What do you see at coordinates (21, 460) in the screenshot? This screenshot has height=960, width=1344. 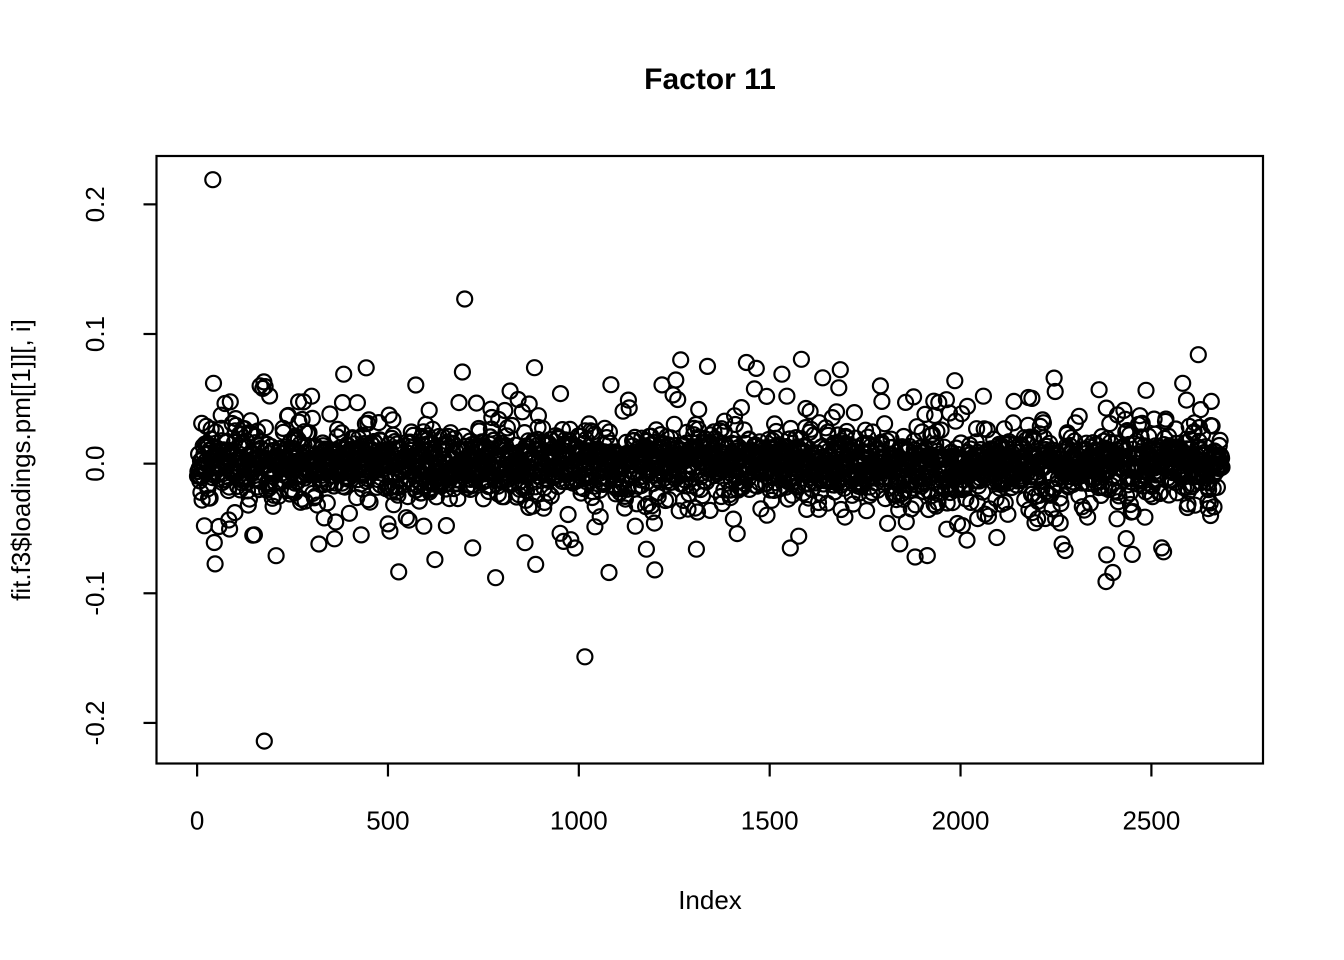 I see `y-axis-label: fit.f3$loadings.pm[[1]][, i]` at bounding box center [21, 460].